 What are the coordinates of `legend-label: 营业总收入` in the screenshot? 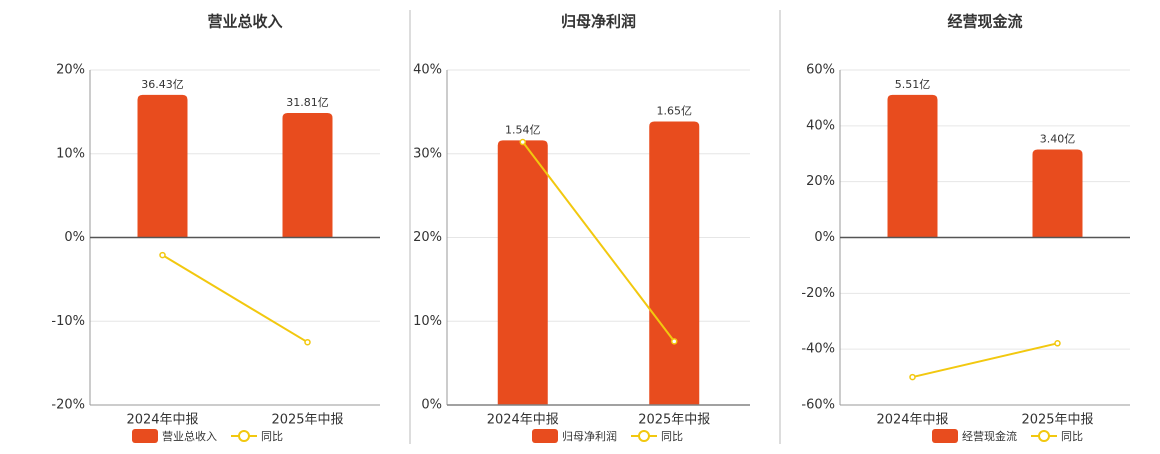 It's located at (189, 436).